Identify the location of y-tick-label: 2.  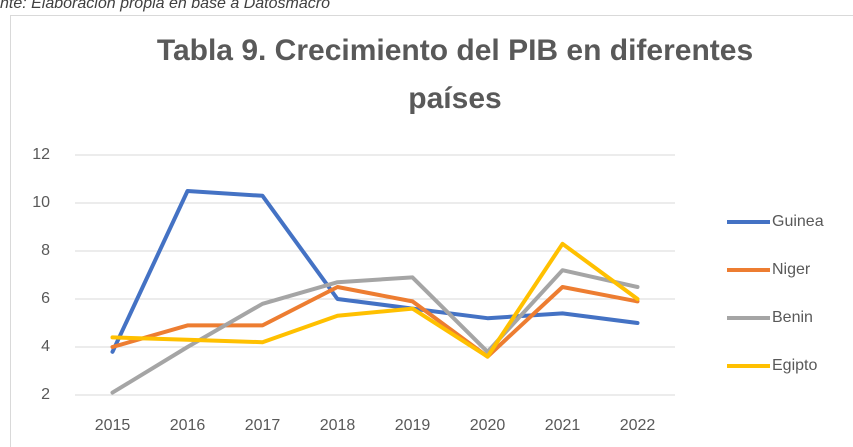
(45, 394).